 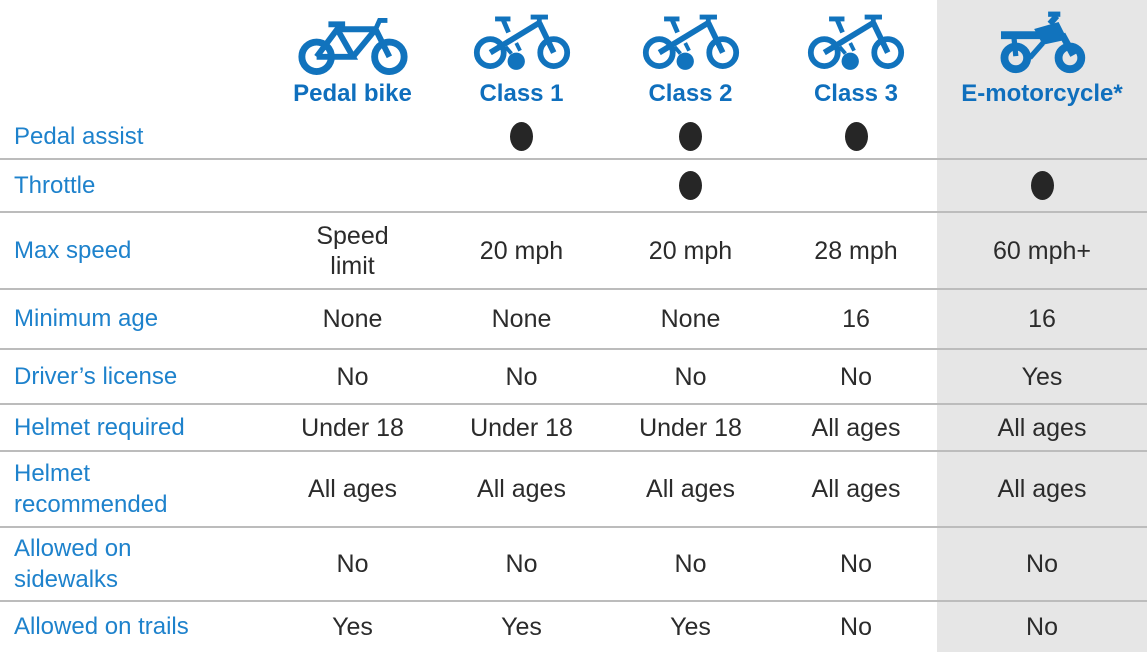 I want to click on header-cell-pedal-bike: Pedal bike, so click(x=352, y=57).